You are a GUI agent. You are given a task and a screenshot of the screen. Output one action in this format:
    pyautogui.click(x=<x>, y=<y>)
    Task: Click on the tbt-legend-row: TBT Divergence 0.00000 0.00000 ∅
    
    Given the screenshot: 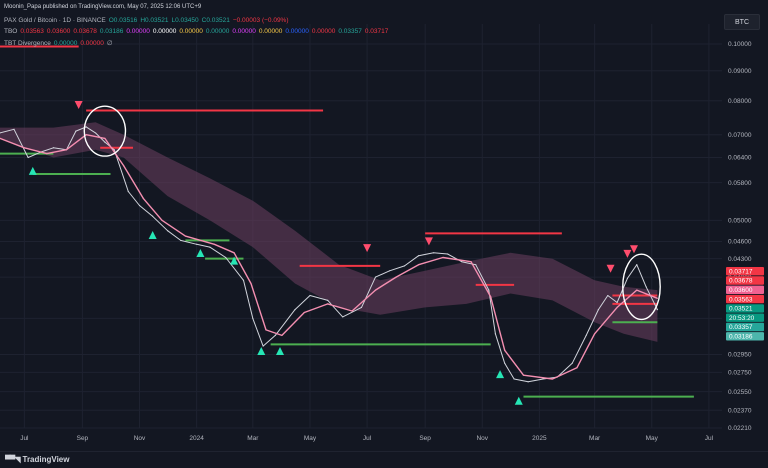 What is the action you would take?
    pyautogui.click(x=58, y=43)
    